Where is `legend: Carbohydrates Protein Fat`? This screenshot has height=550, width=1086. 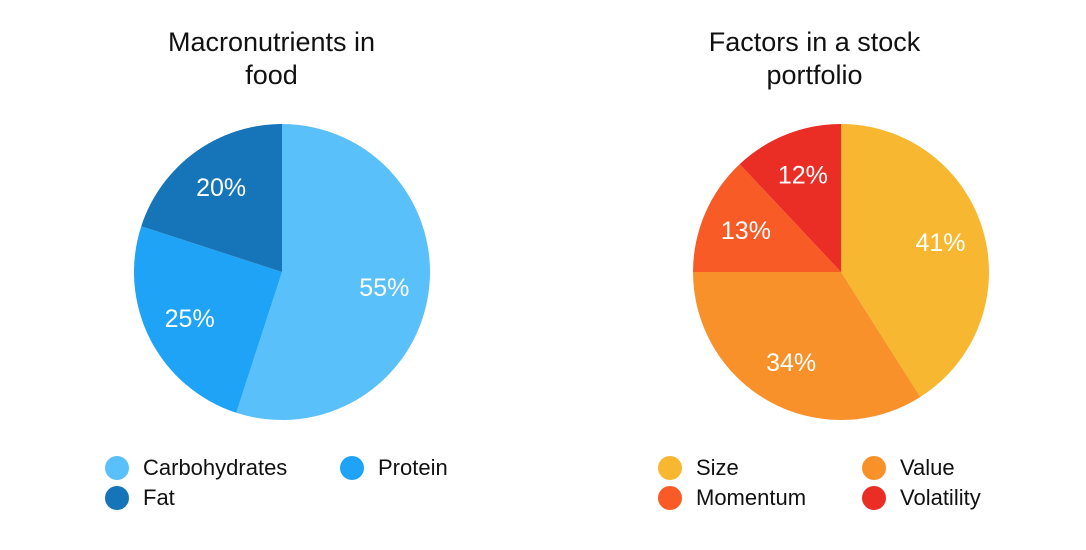 legend: Carbohydrates Protein Fat is located at coordinates (271, 483).